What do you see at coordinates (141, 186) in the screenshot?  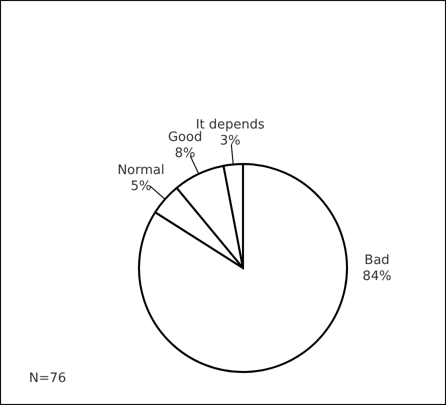 I see `data-label: 5%` at bounding box center [141, 186].